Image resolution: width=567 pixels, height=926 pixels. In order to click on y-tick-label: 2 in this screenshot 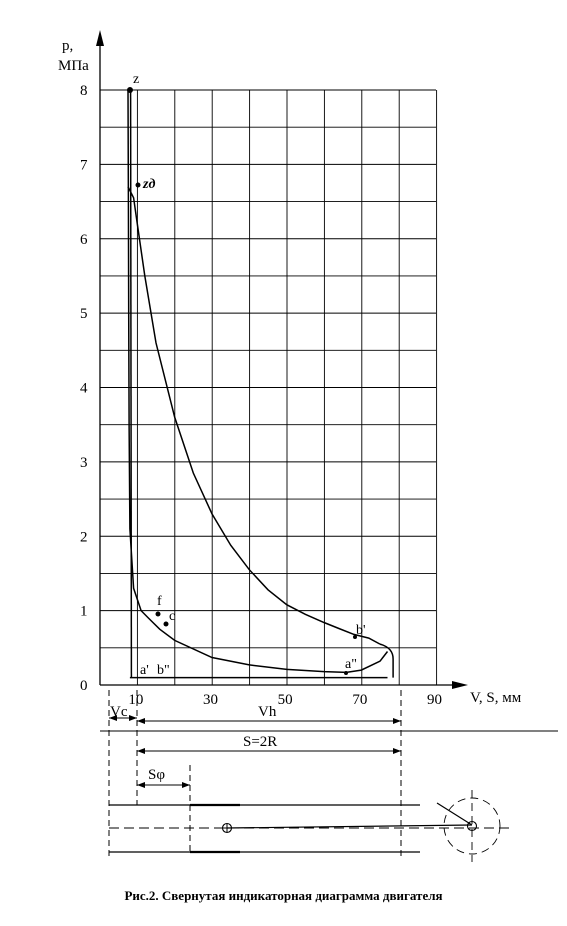, I will do `click(84, 537)`.